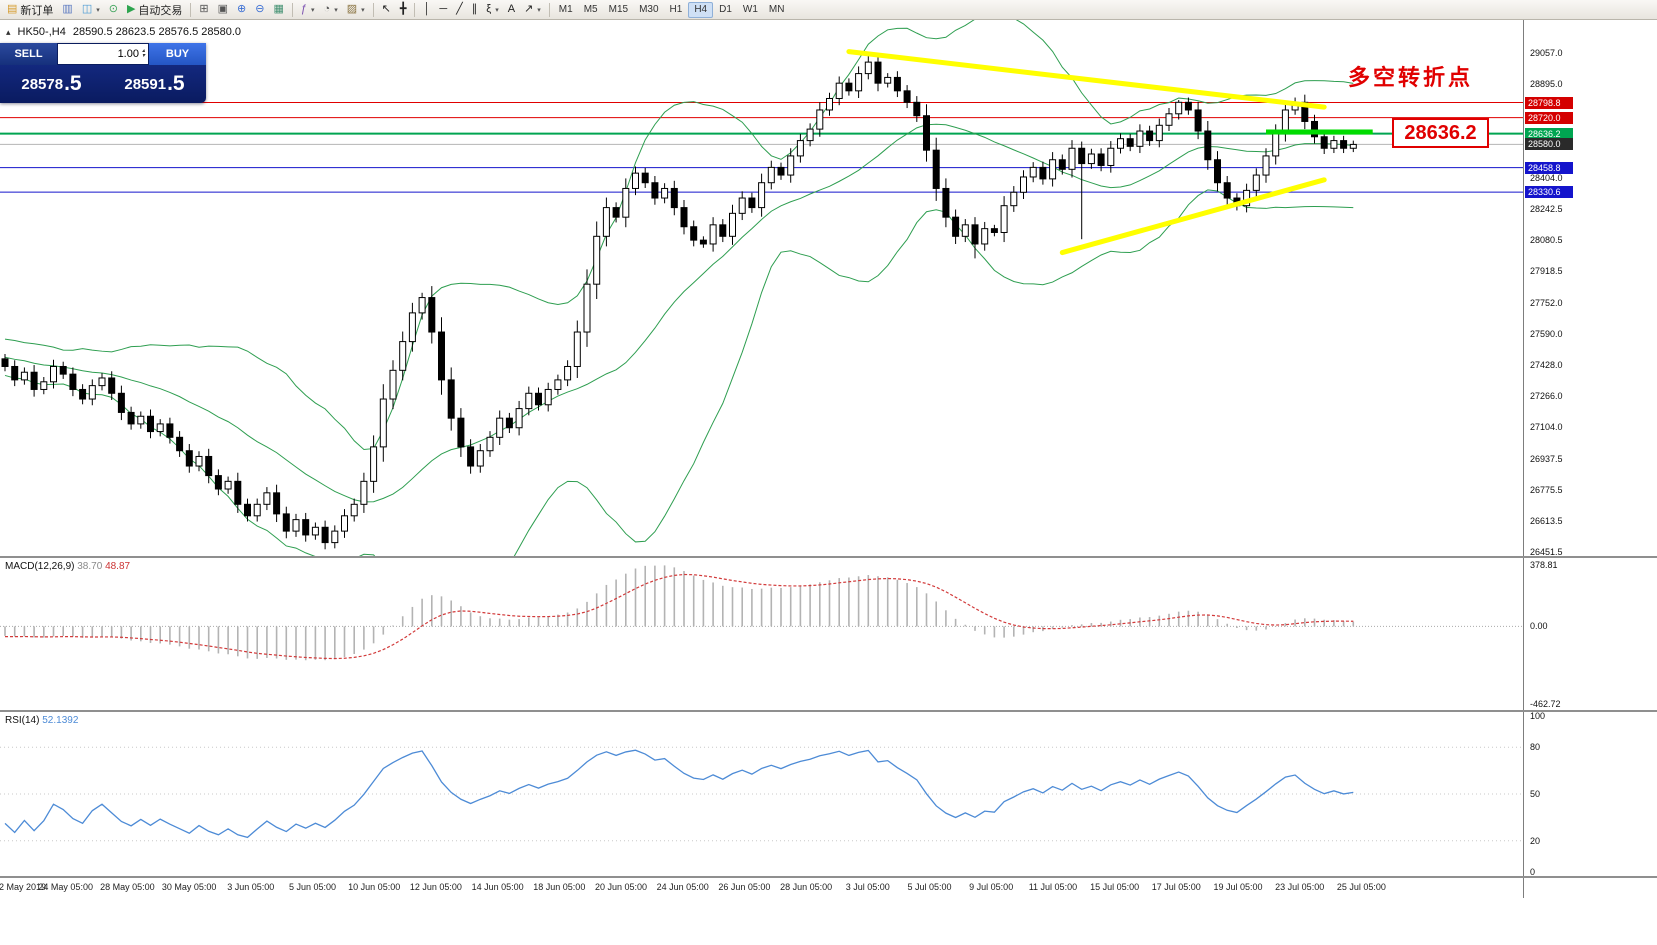  Describe the element at coordinates (259, 9) in the screenshot. I see `zoom-out-button: ⊖` at that location.